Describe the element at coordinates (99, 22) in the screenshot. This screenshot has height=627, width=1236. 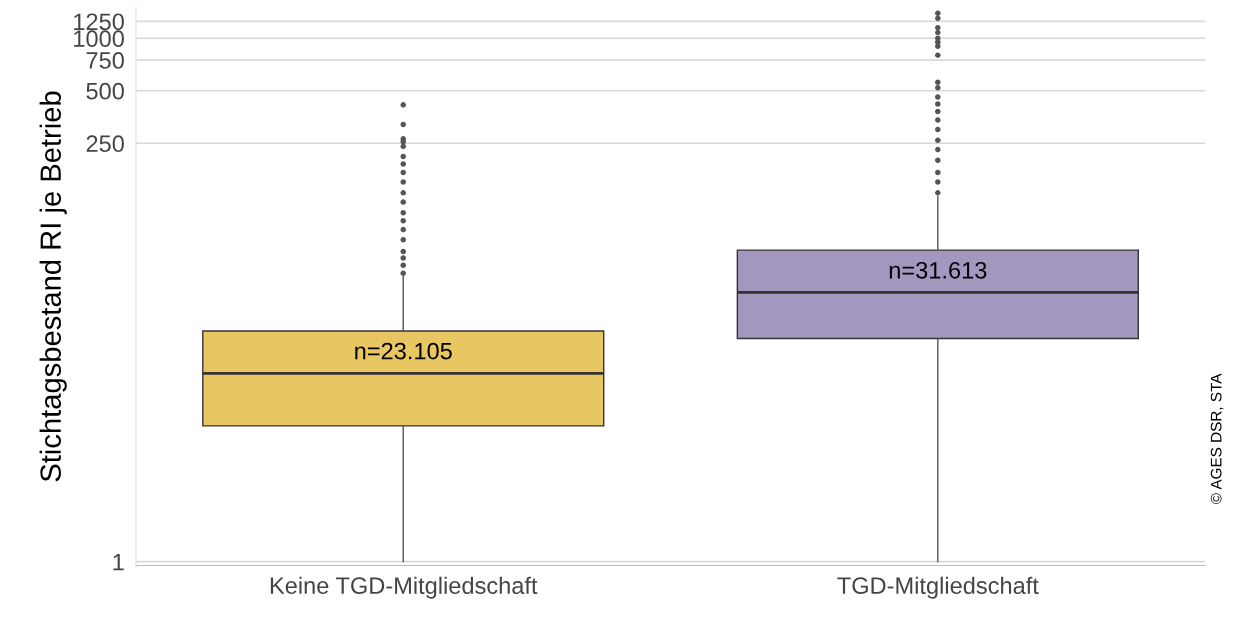
I see `y-tick-label: 1250` at that location.